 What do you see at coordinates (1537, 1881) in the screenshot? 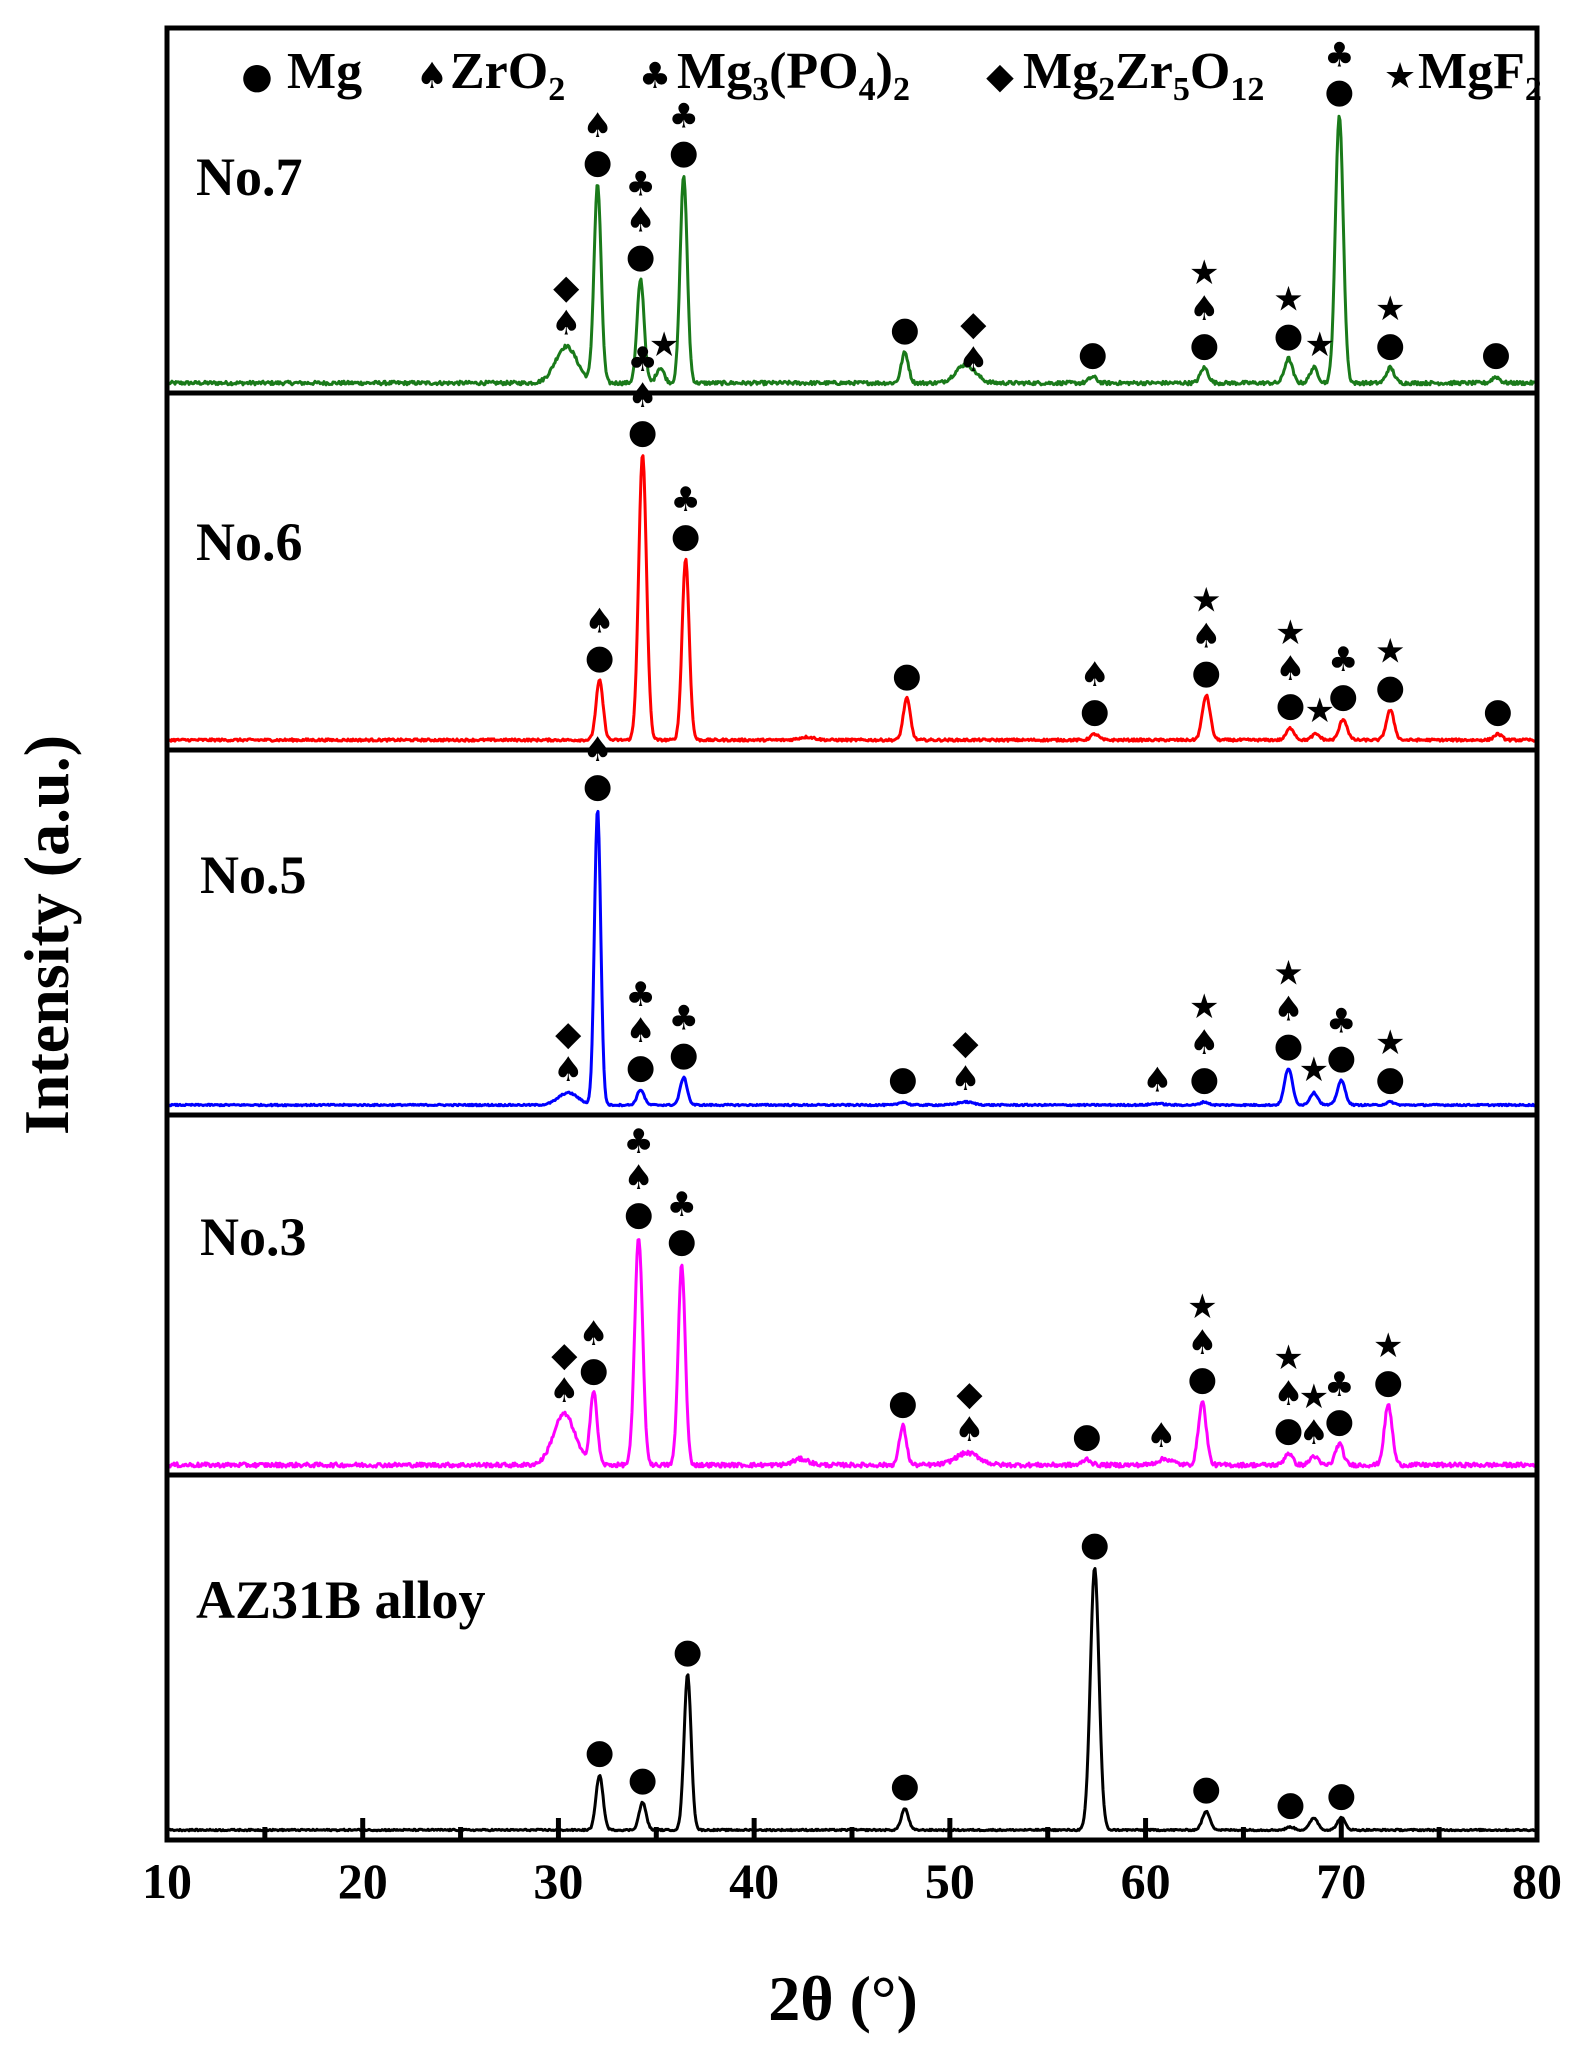
I see `x-tick-label: 80` at bounding box center [1537, 1881].